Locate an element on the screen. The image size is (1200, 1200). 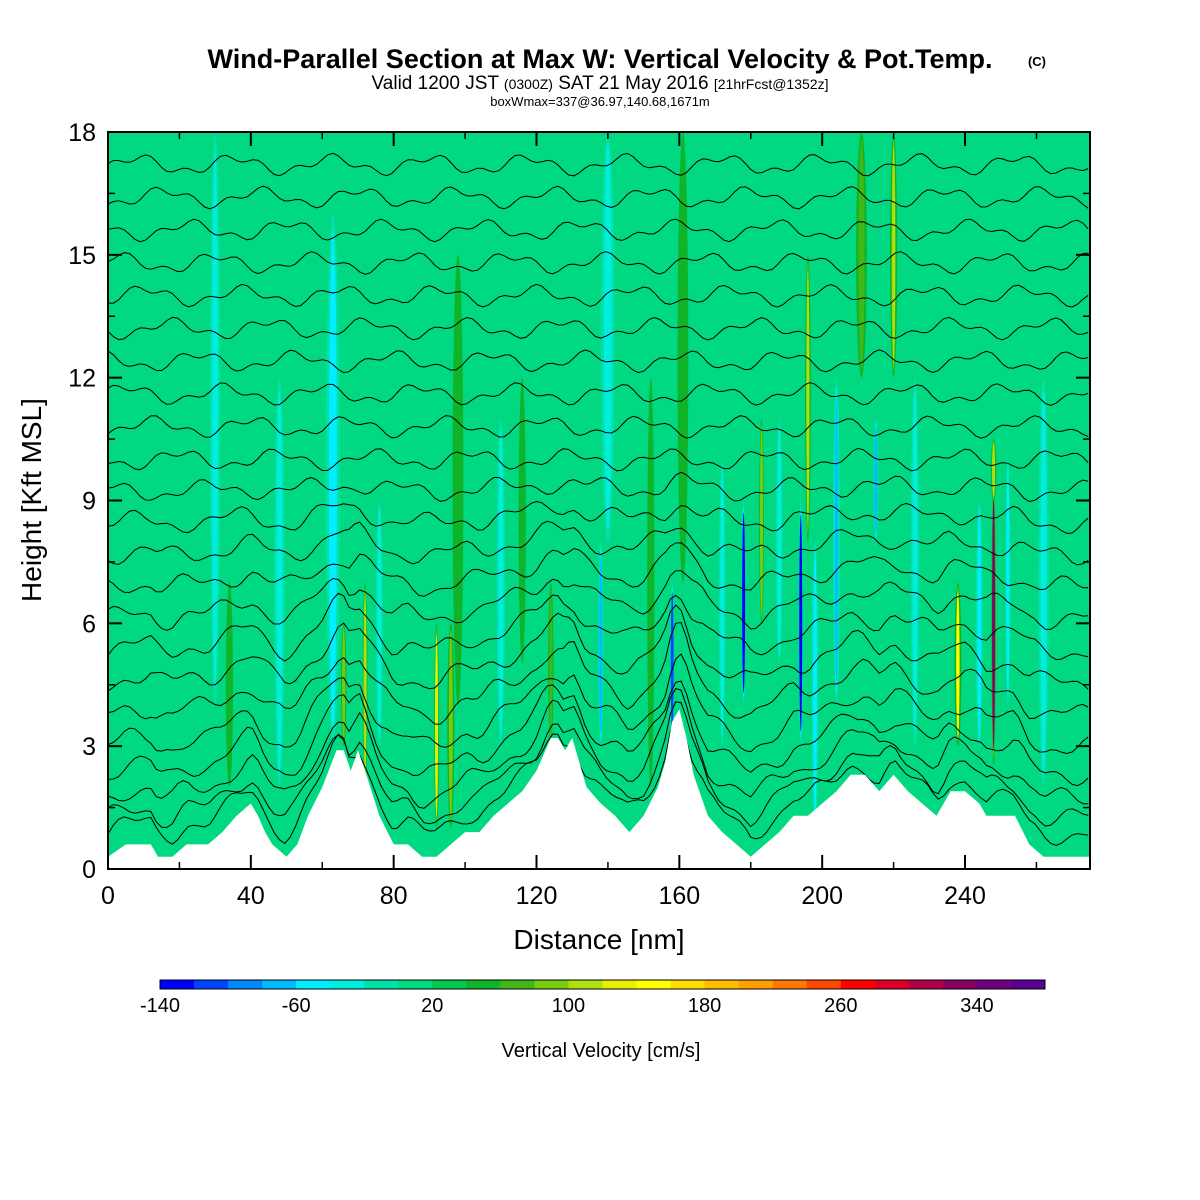
colorbar-tick-label: 100 is located at coordinates (568, 1006).